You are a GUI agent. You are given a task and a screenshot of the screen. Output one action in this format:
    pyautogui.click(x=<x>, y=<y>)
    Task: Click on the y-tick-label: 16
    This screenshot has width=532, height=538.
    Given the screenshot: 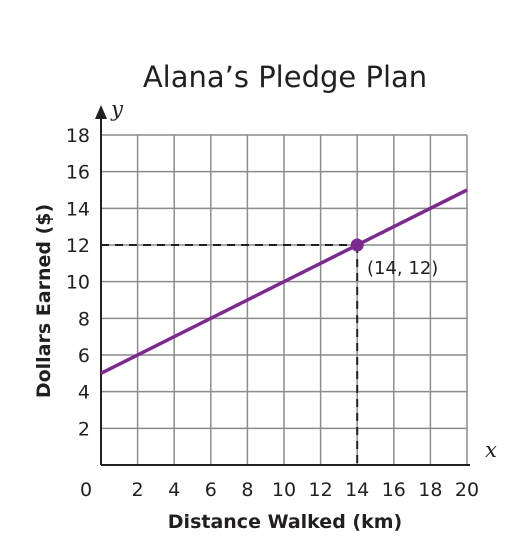 What is the action you would take?
    pyautogui.click(x=78, y=173)
    